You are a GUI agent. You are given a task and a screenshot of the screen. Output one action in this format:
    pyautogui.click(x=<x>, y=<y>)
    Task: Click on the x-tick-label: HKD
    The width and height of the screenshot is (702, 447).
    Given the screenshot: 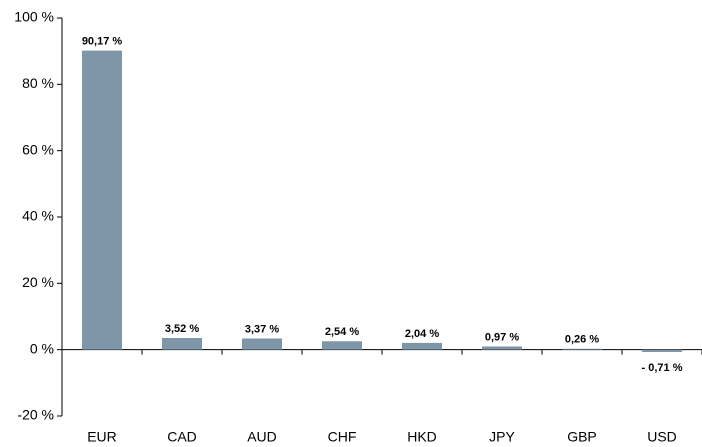 What is the action you would take?
    pyautogui.click(x=422, y=437)
    